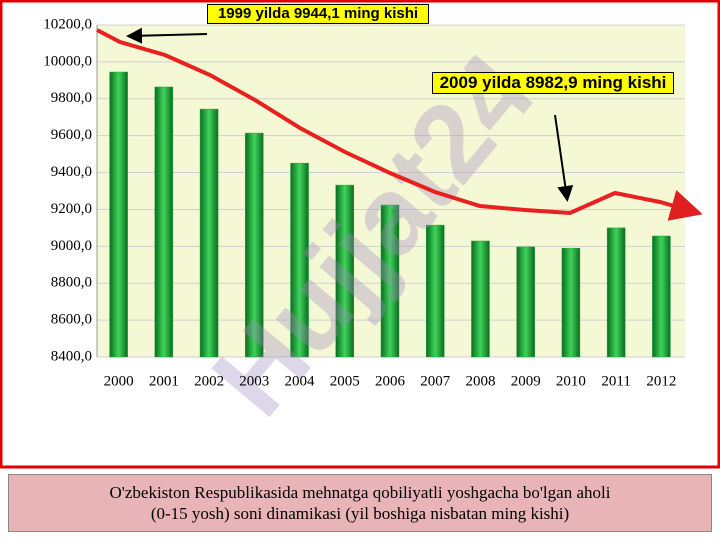 This screenshot has width=720, height=540. Describe the element at coordinates (300, 381) in the screenshot. I see `x-tick-label: 2004` at that location.